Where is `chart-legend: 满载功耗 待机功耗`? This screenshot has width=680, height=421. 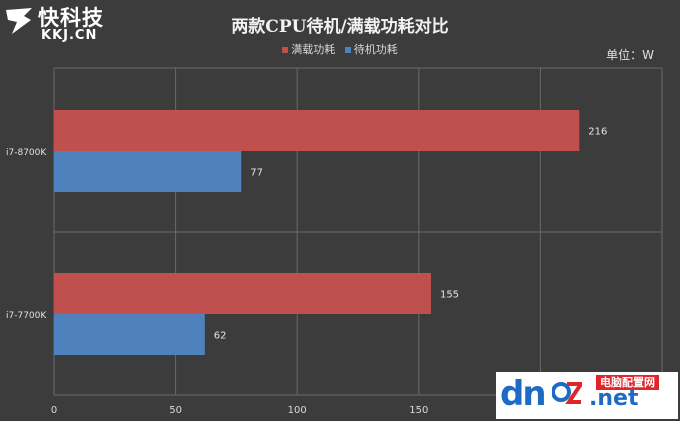
chart-legend: 满载功耗 待机功耗 is located at coordinates (340, 49).